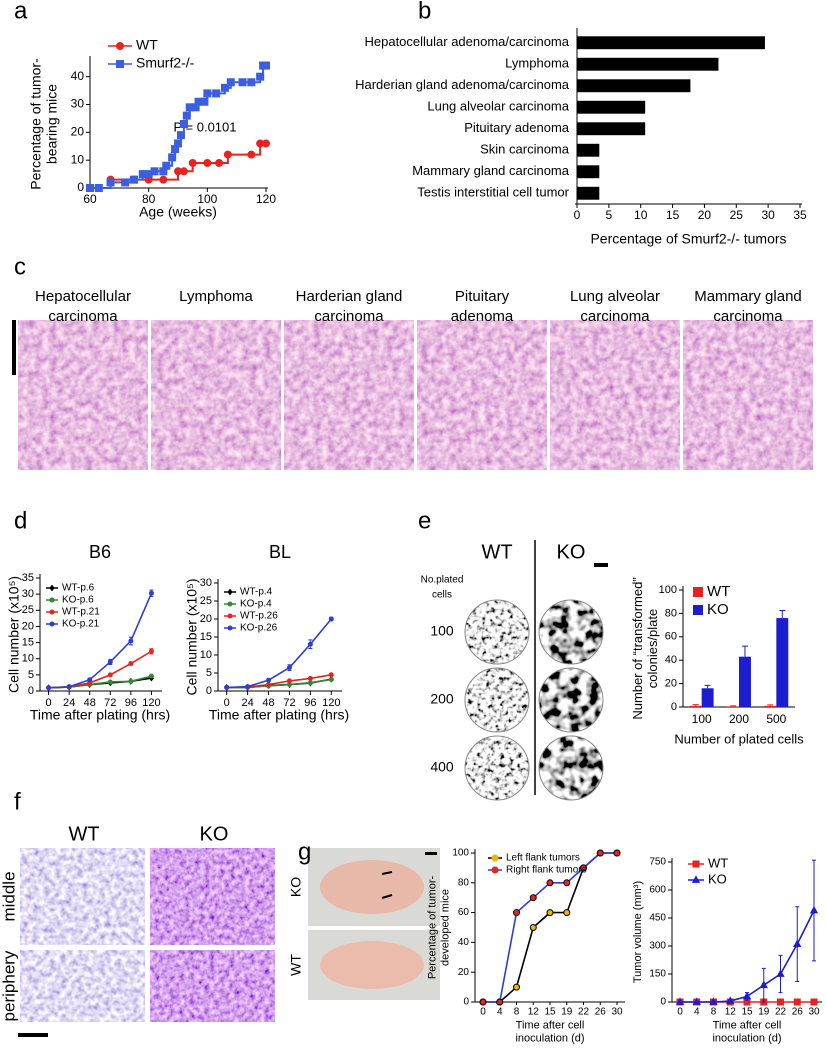  Describe the element at coordinates (424, 520) in the screenshot. I see `panel-letter: e` at that location.